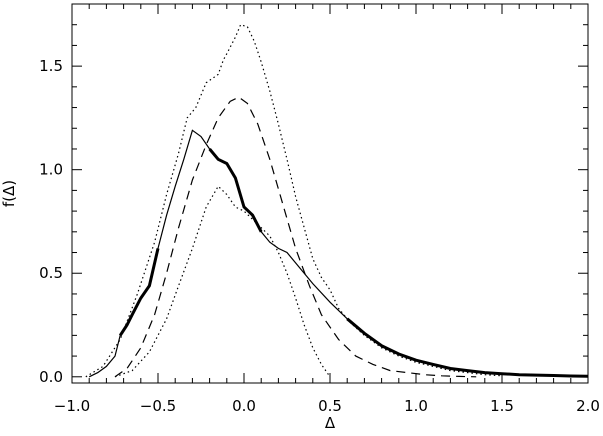 The width and height of the screenshot is (603, 436). Describe the element at coordinates (330, 423) in the screenshot. I see `x-axis-label: Δ` at that location.